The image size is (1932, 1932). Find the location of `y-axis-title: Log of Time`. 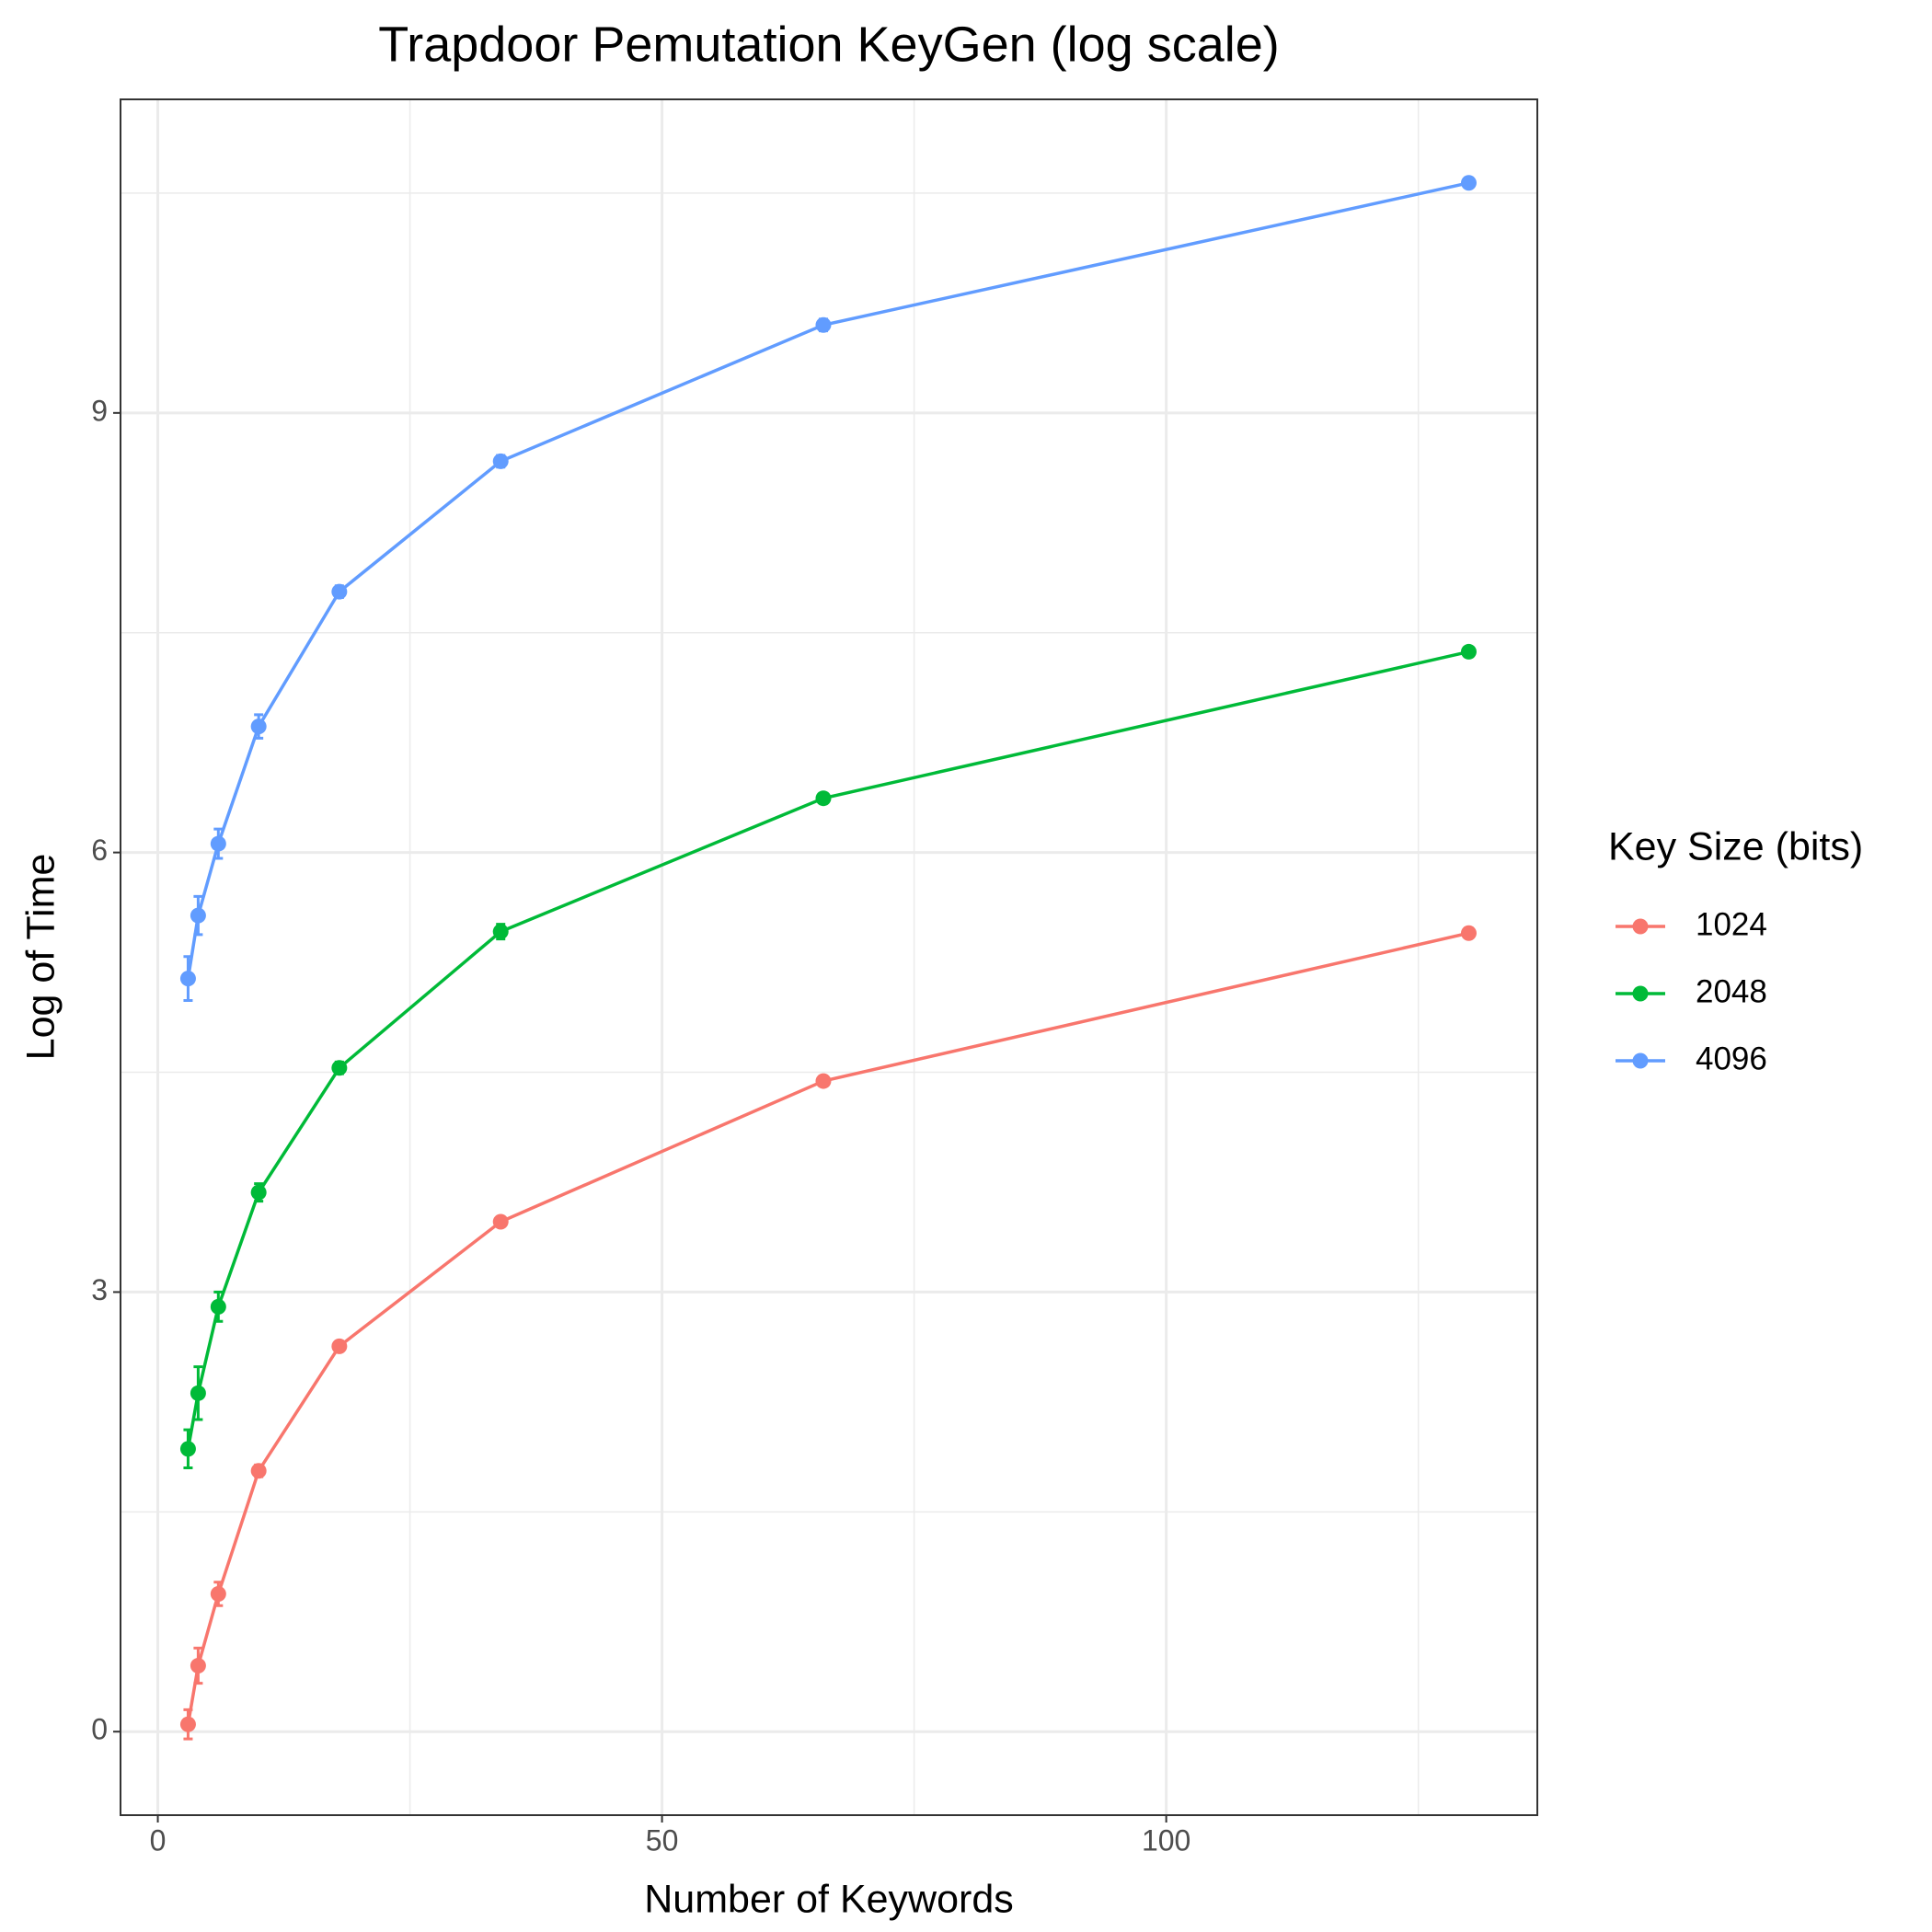

y-axis-title: Log of Time is located at coordinates (40, 957).